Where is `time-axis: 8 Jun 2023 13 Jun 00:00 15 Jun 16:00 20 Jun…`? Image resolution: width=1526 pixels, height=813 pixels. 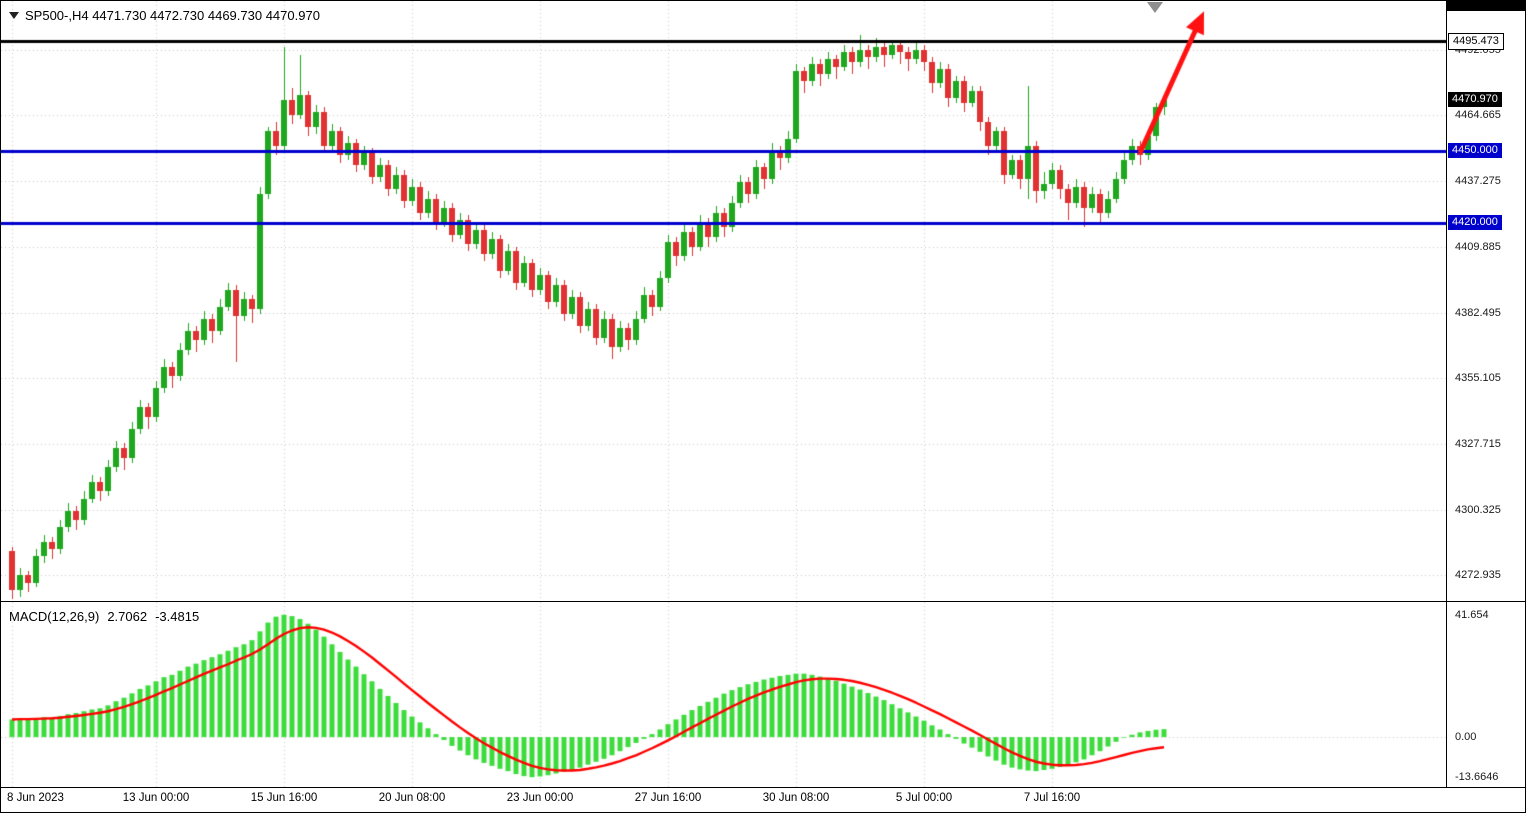 time-axis: 8 Jun 2023 13 Jun 00:00 15 Jun 16:00 20 Jun… is located at coordinates (724, 800).